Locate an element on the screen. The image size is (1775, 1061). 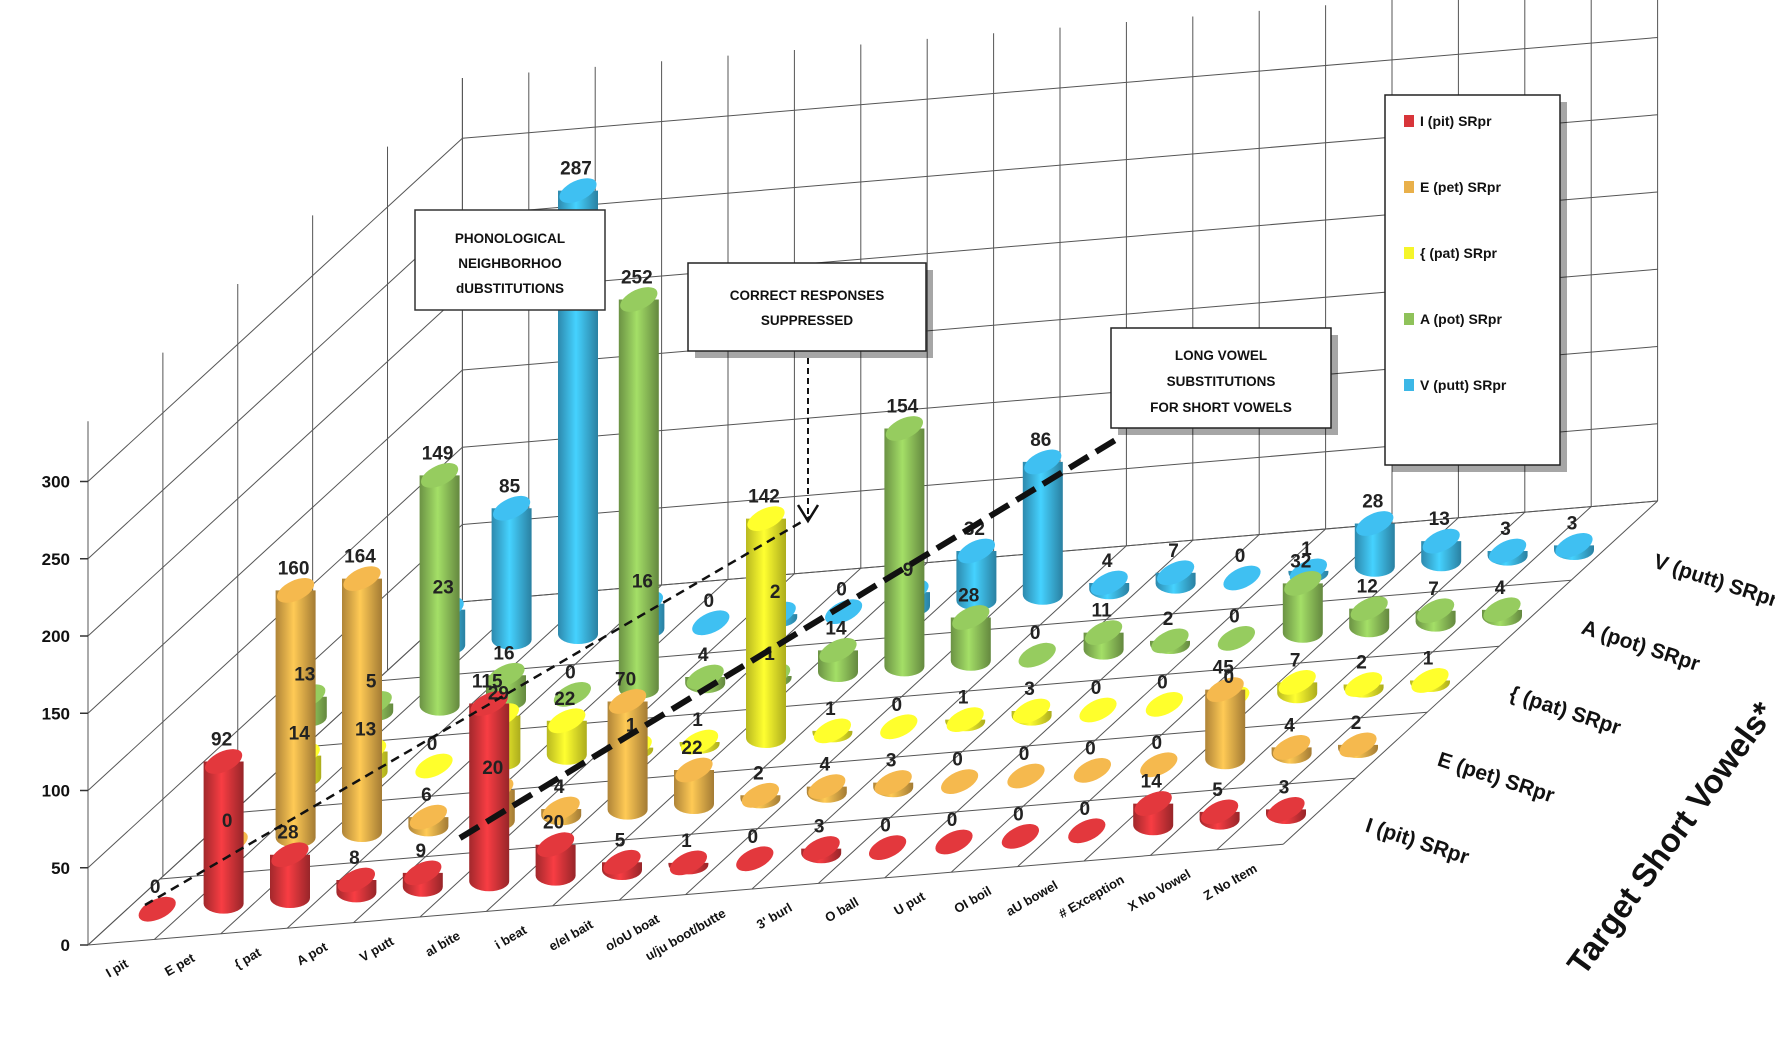
bar-value-label: 70 is located at coordinates (625, 679).